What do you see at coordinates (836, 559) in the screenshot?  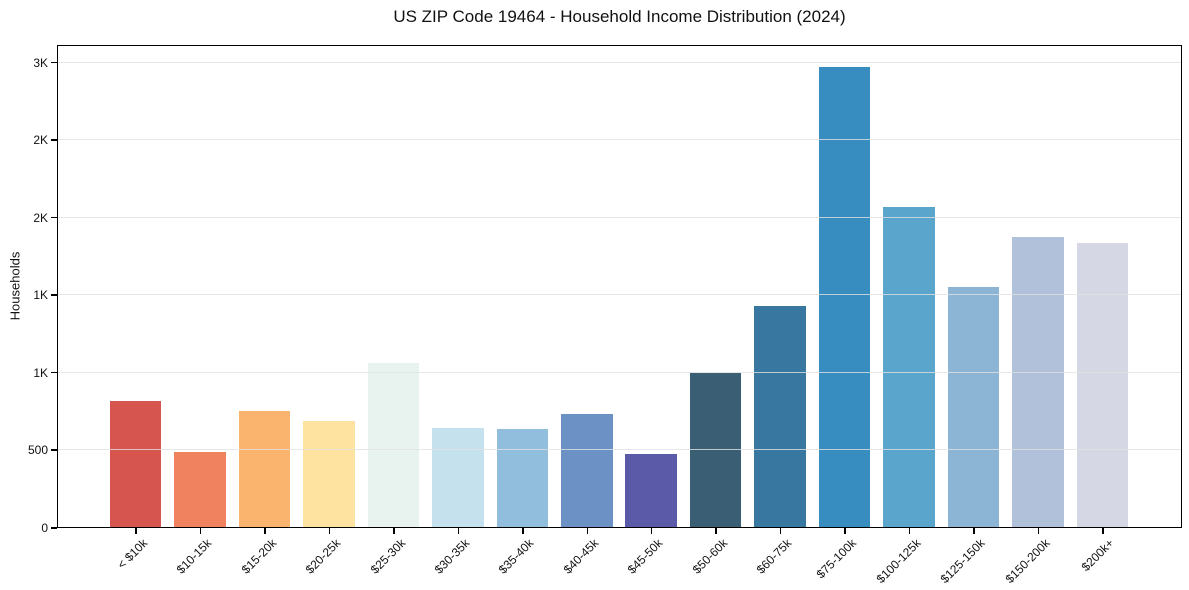 I see `x-tick-label-text: $75-100k` at bounding box center [836, 559].